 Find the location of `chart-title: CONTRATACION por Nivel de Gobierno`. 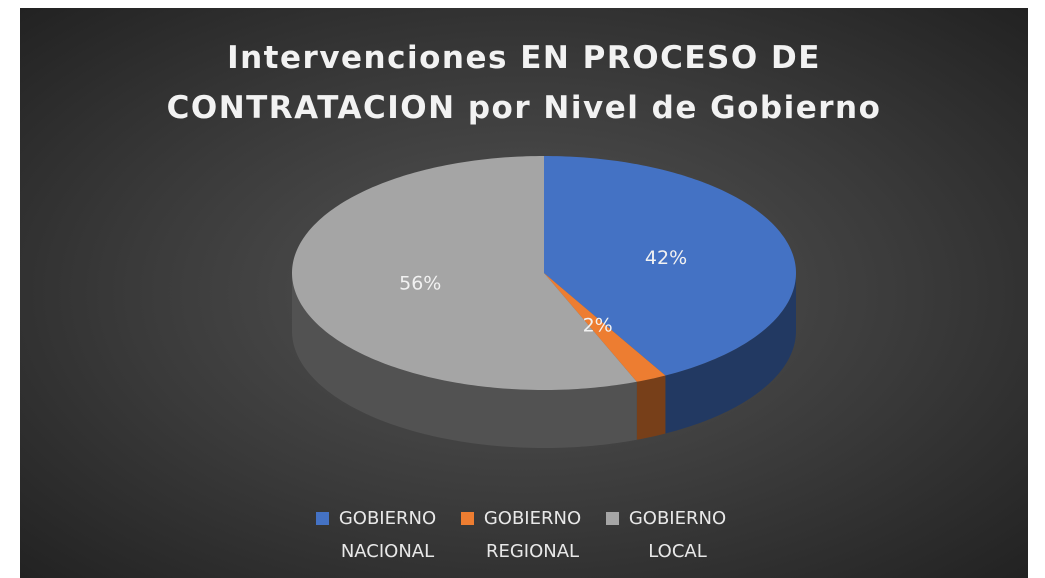

chart-title: CONTRATACION por Nivel de Gobierno is located at coordinates (524, 108).